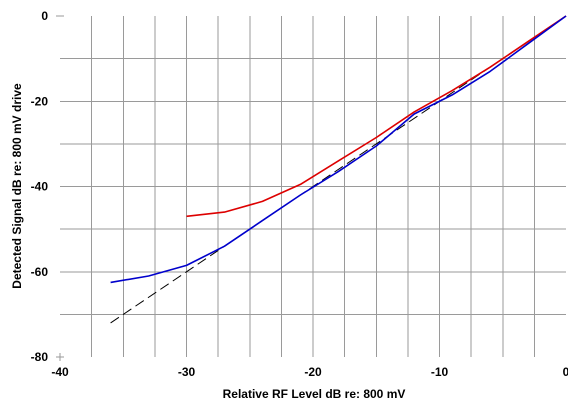 This screenshot has width=568, height=407. Describe the element at coordinates (44, 16) in the screenshot. I see `y-tick-label: 0` at that location.